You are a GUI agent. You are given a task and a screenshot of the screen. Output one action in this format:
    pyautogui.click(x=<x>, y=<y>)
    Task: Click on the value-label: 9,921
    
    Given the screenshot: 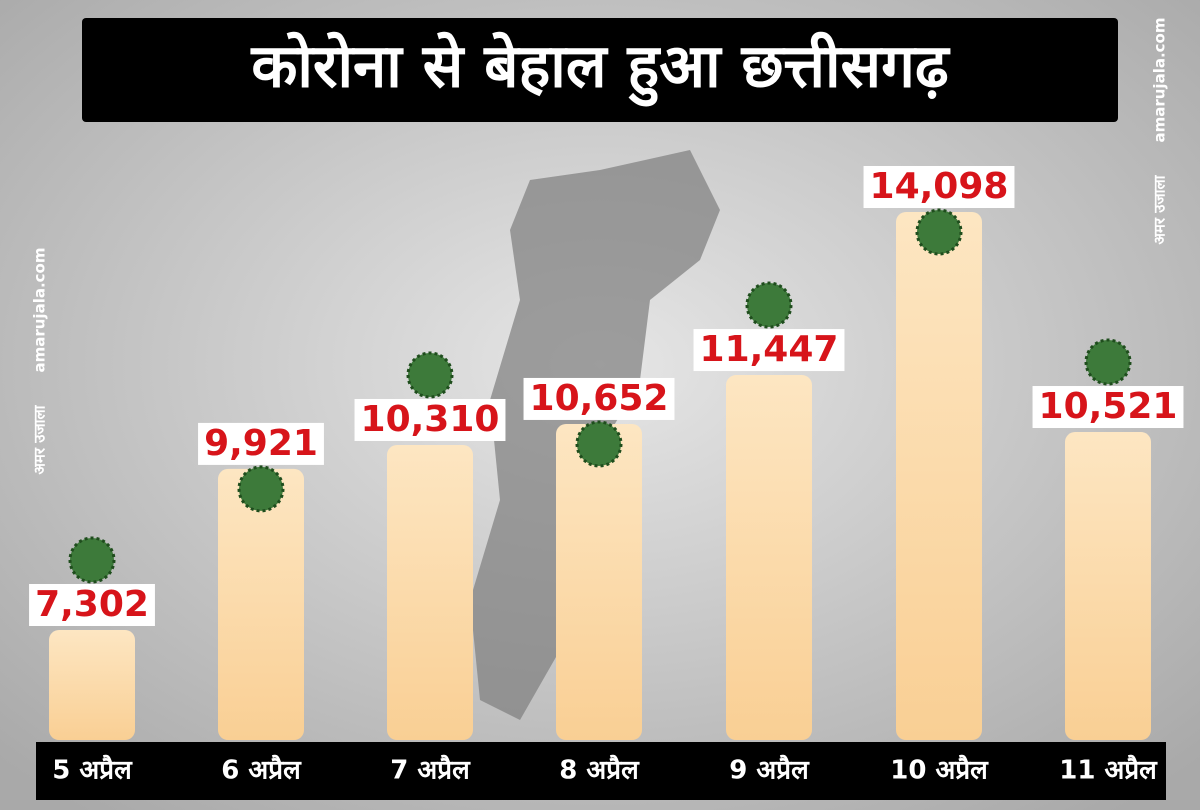 What is the action you would take?
    pyautogui.click(x=261, y=443)
    